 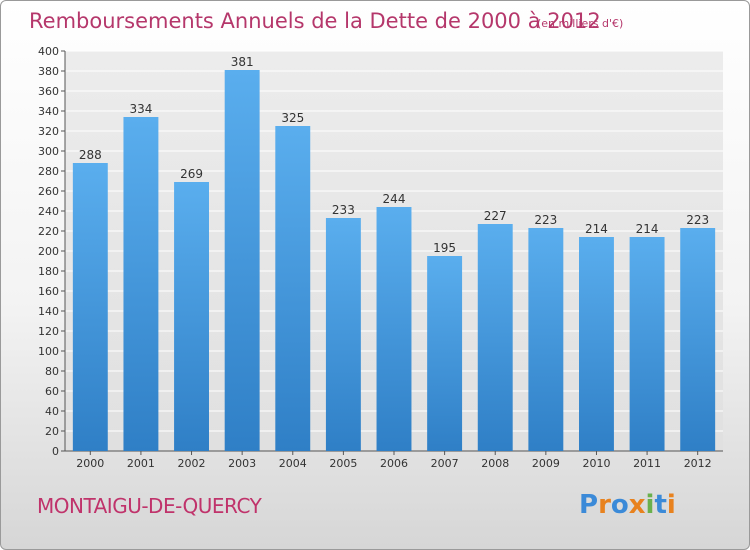 What do you see at coordinates (48, 351) in the screenshot?
I see `y-tick-label: 100` at bounding box center [48, 351].